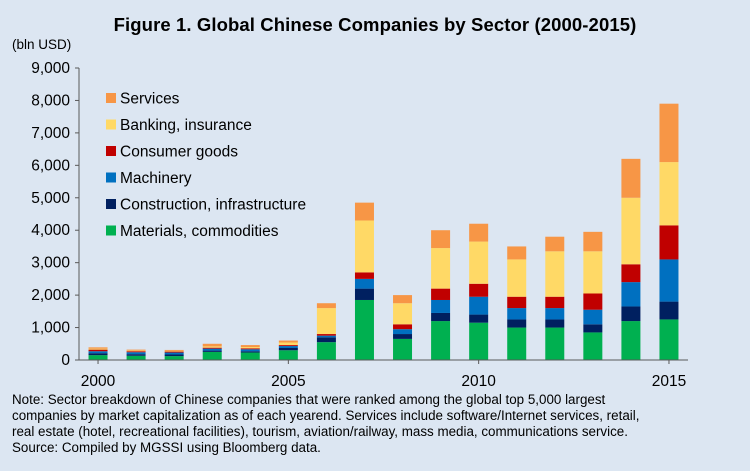 The image size is (750, 471). I want to click on y-tick-label-1: 1,000, so click(50, 328).